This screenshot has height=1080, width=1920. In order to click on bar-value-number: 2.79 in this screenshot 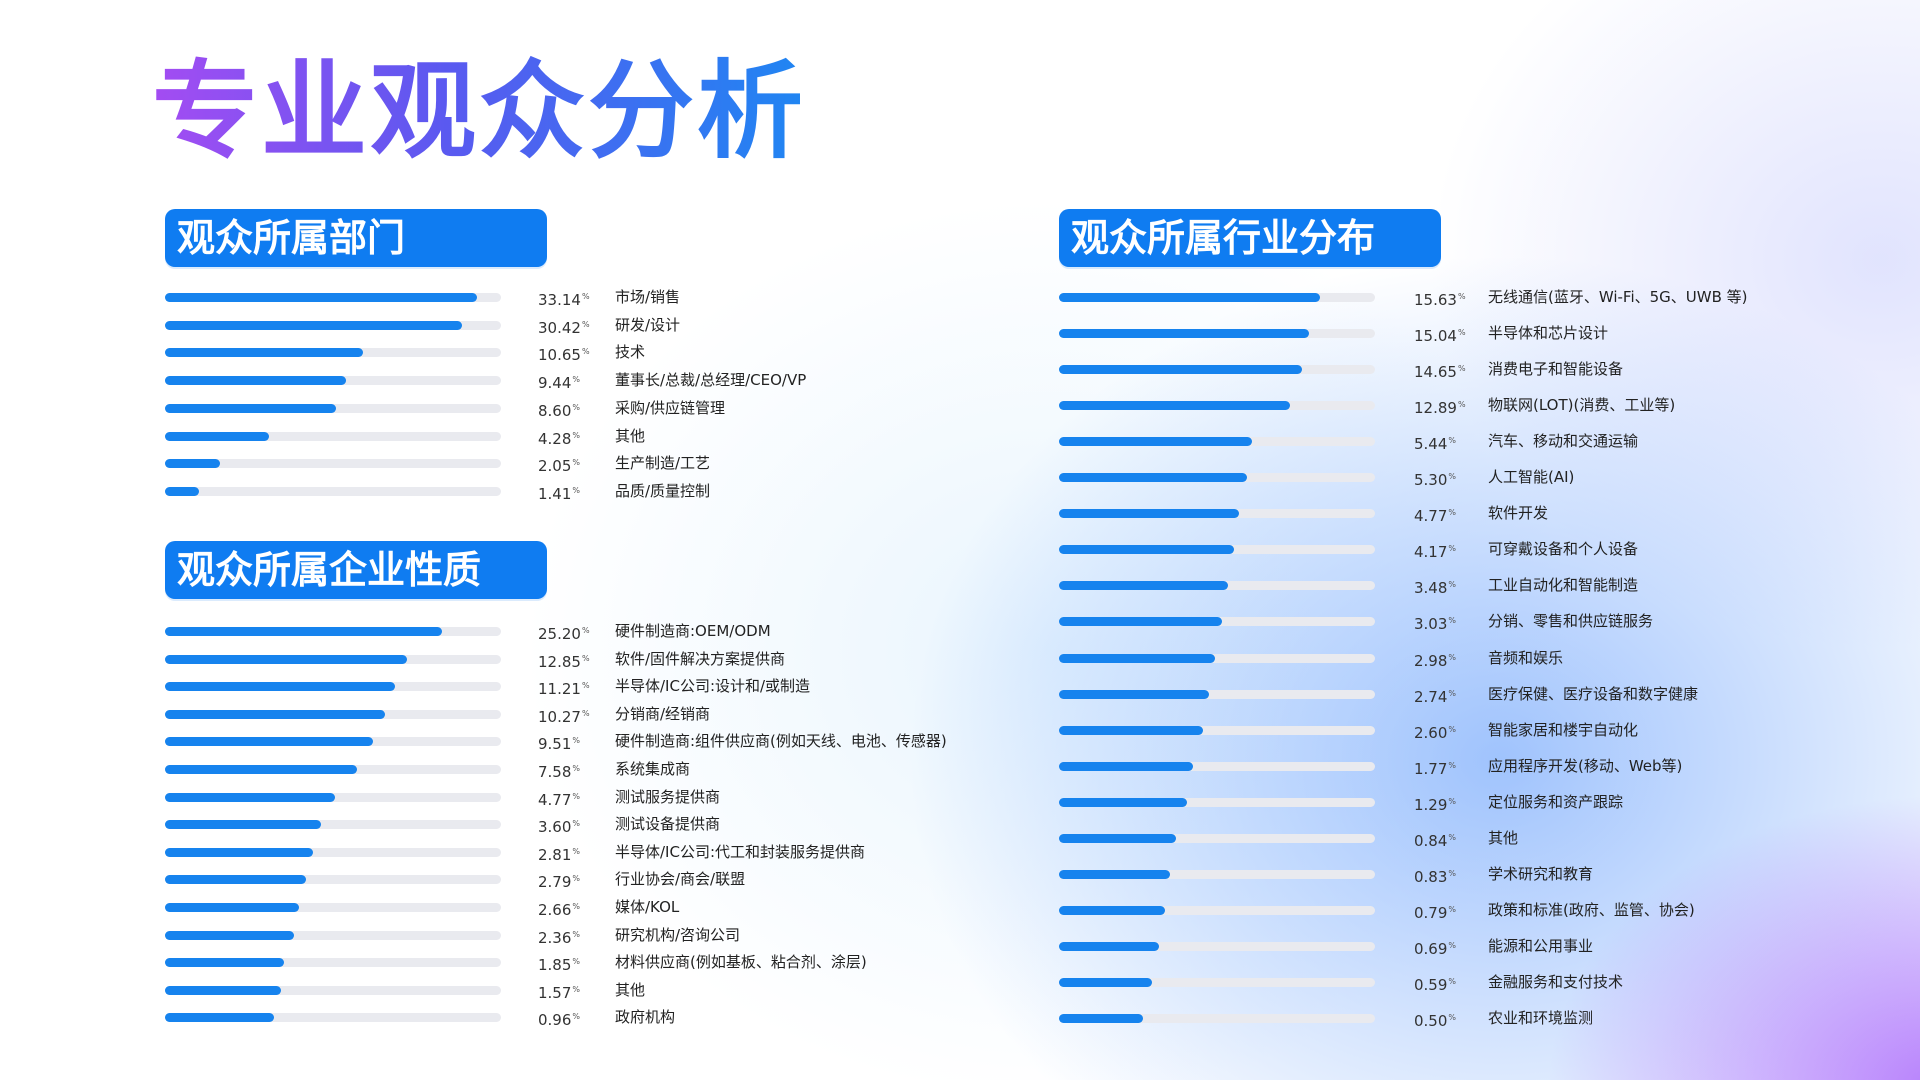, I will do `click(555, 882)`.